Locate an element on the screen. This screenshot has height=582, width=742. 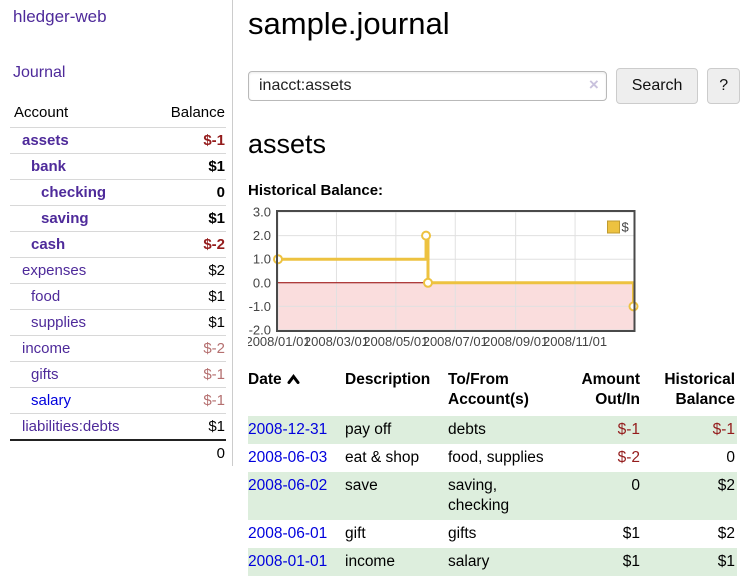
app-title-link: hledger-web is located at coordinates (60, 16).